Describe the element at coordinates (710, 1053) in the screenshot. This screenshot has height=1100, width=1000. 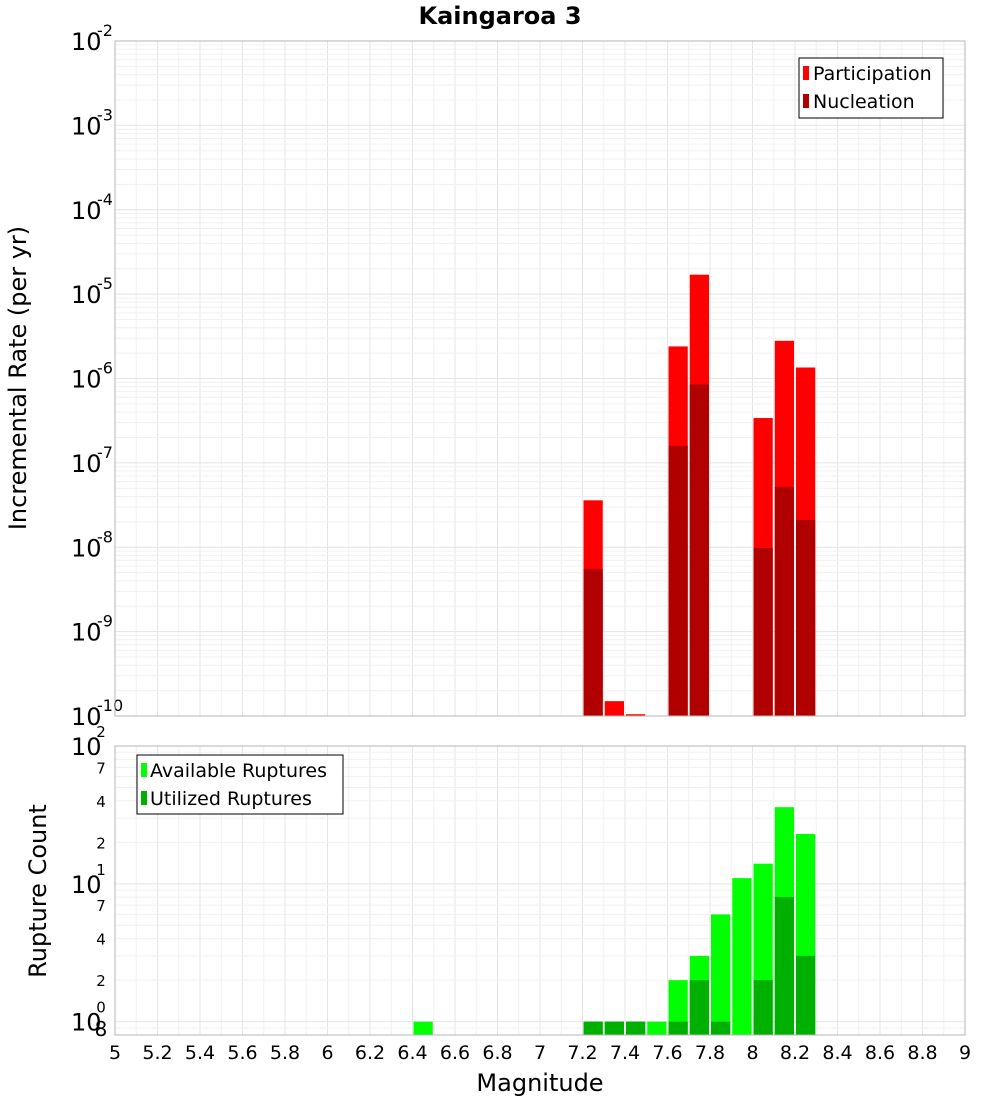
I see `x-tick-label: 7.8` at that location.